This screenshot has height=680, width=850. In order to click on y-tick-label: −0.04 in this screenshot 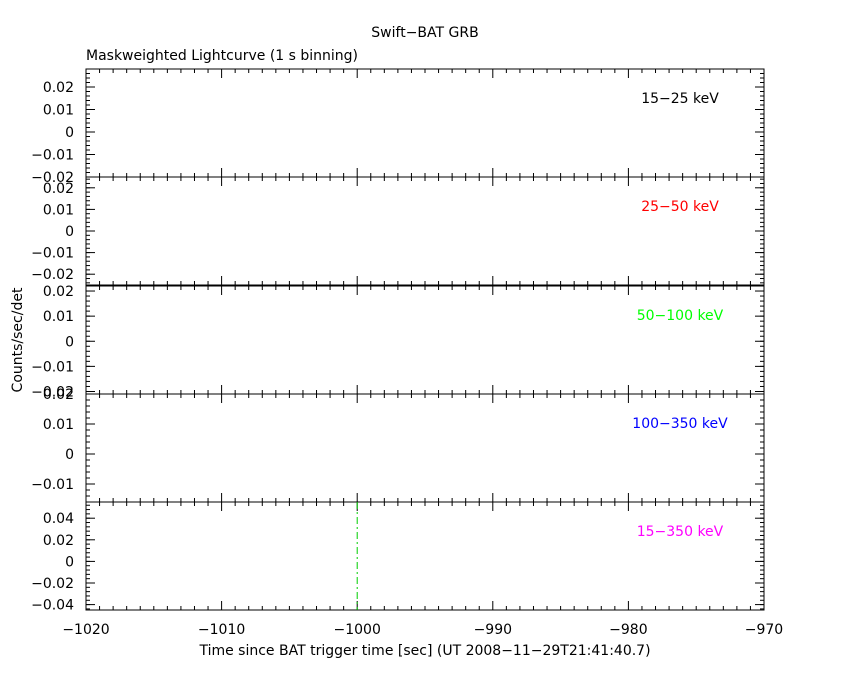, I will do `click(52, 606)`.